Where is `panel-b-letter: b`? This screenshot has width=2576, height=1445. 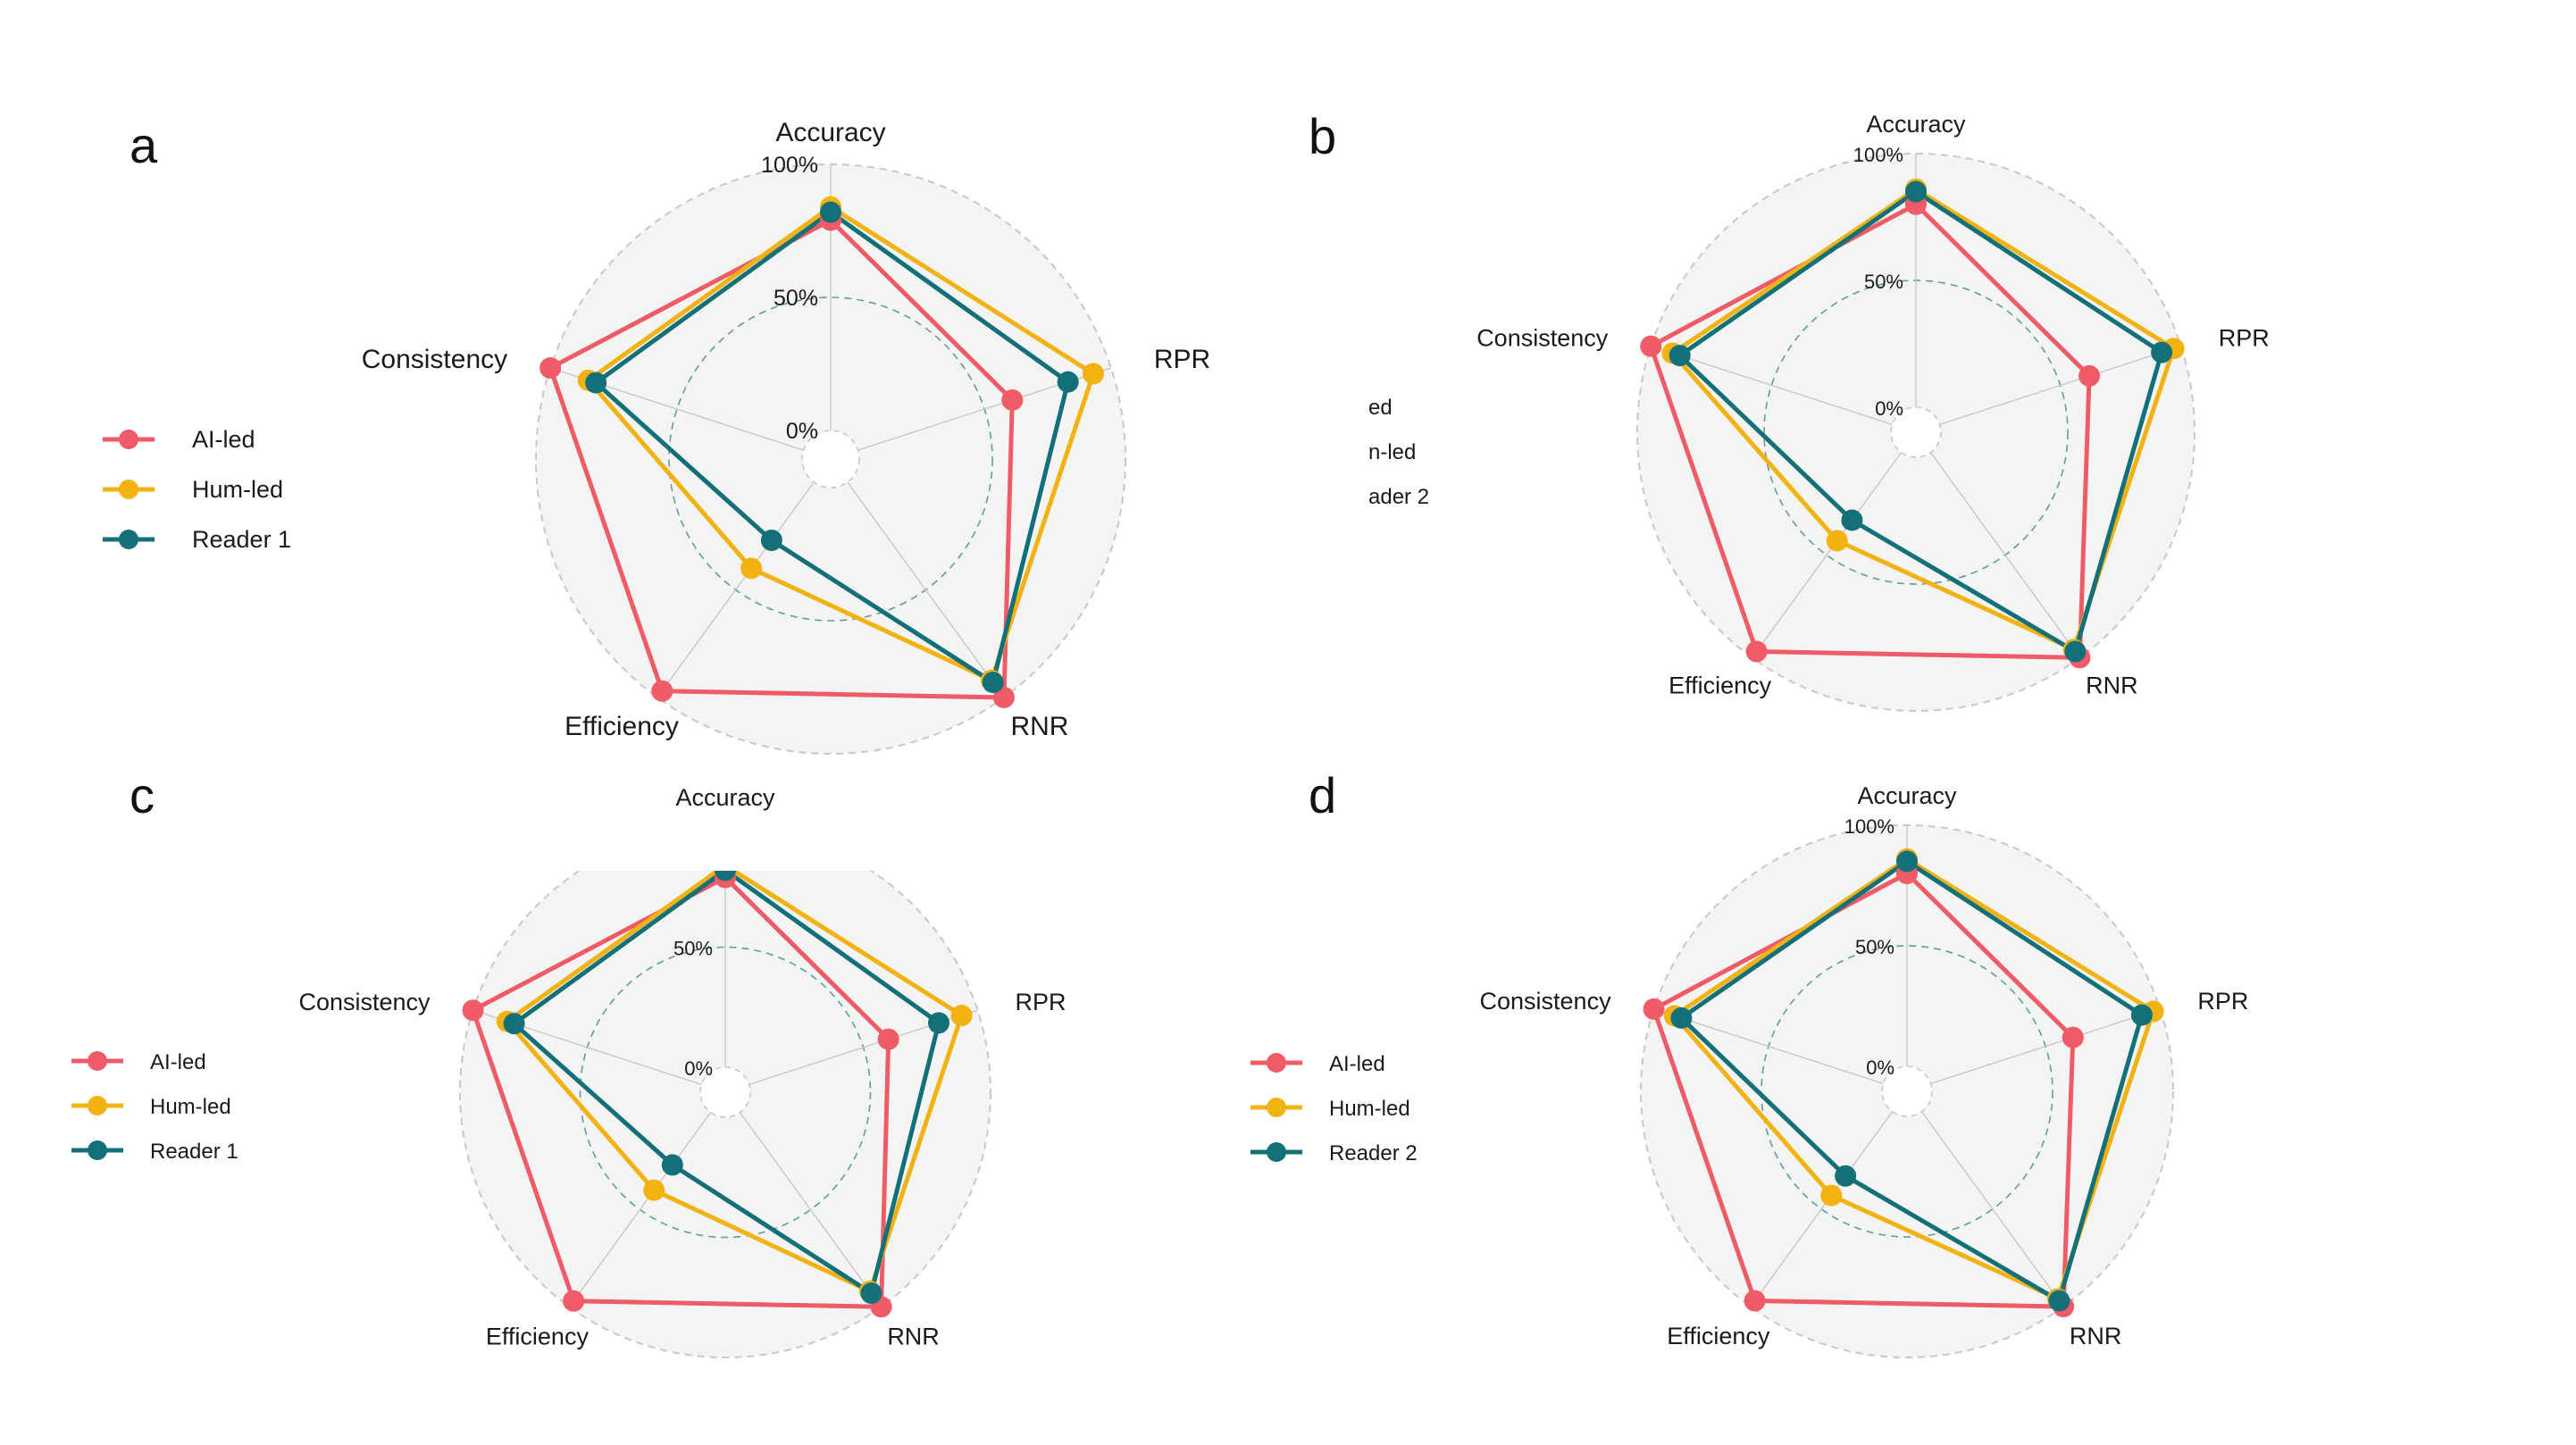
panel-b-letter: b is located at coordinates (1323, 136).